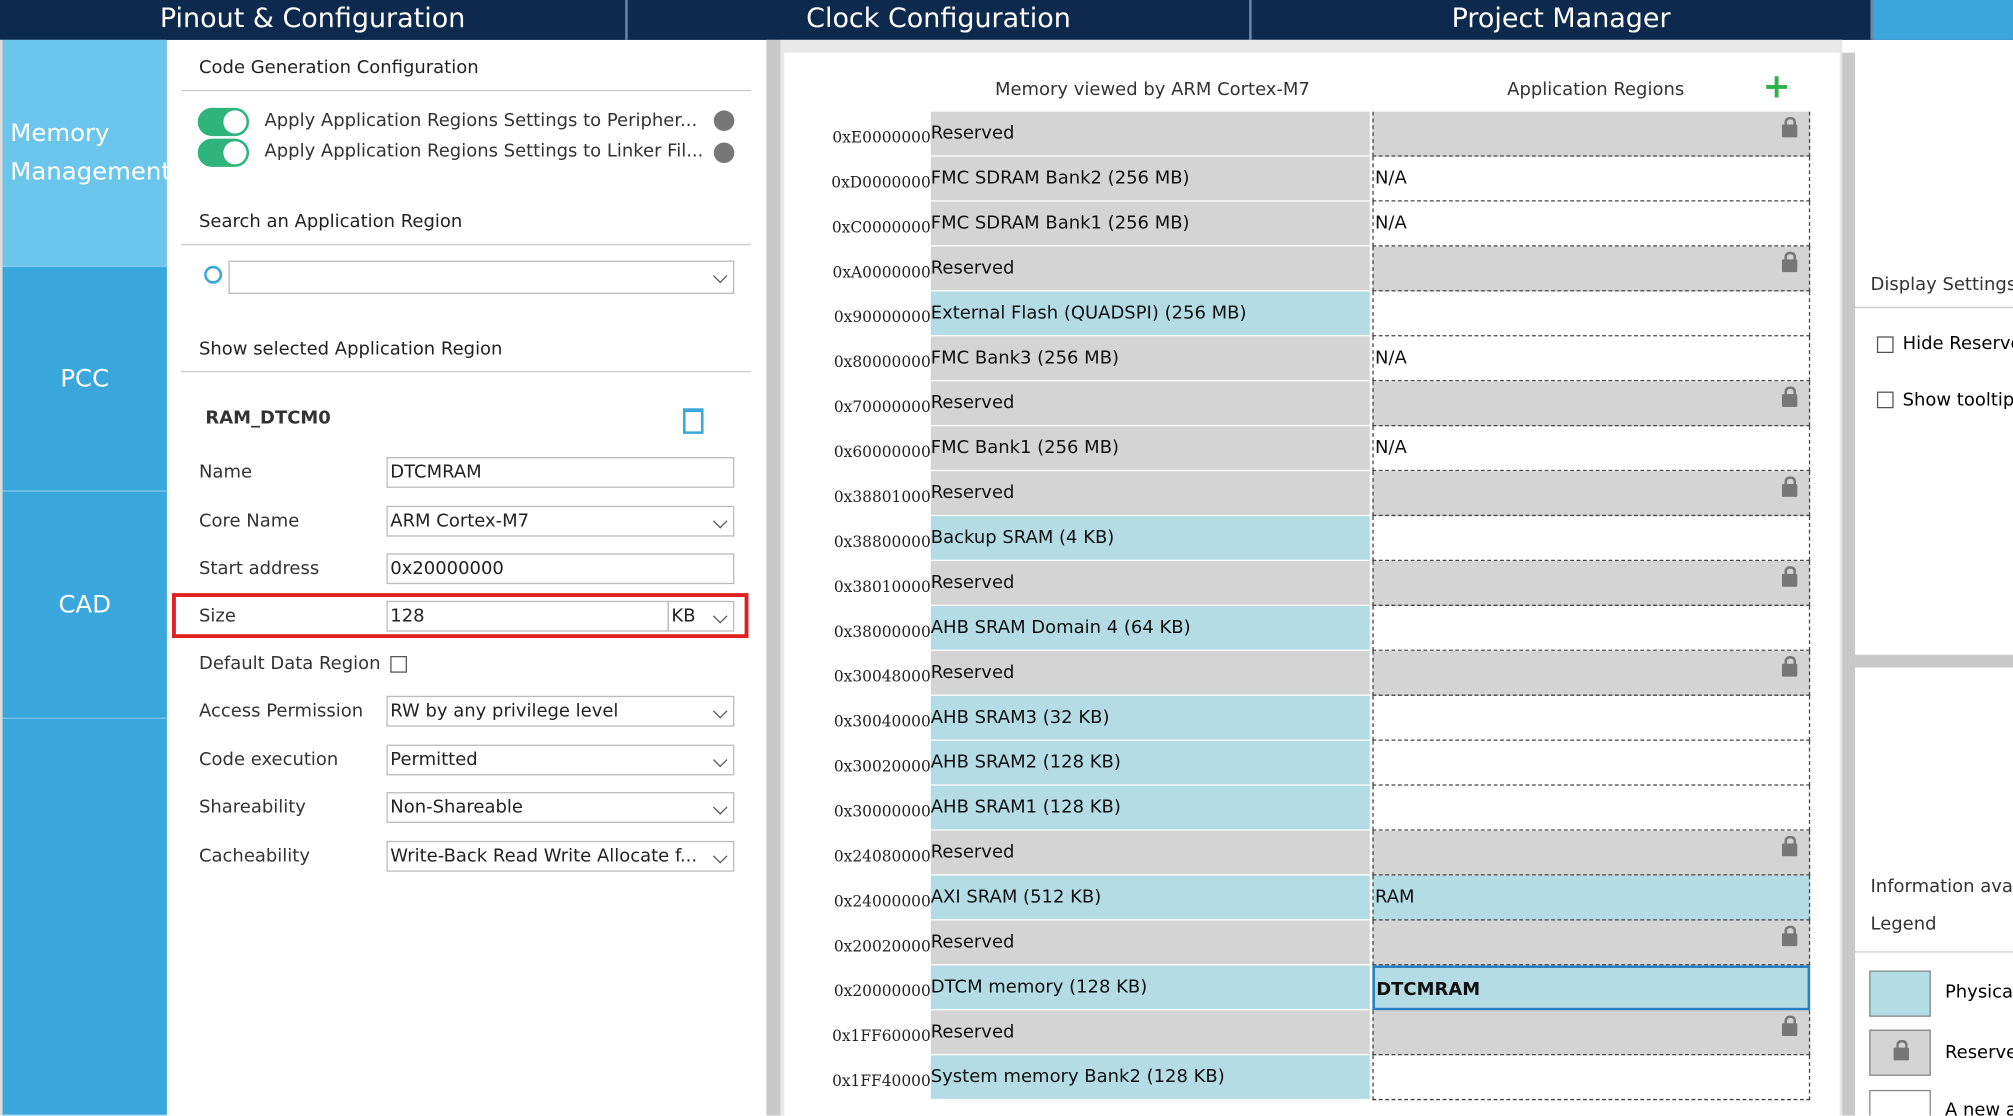 This screenshot has width=2013, height=1116. What do you see at coordinates (560, 472) in the screenshot?
I see `field-input: DTCMRAM` at bounding box center [560, 472].